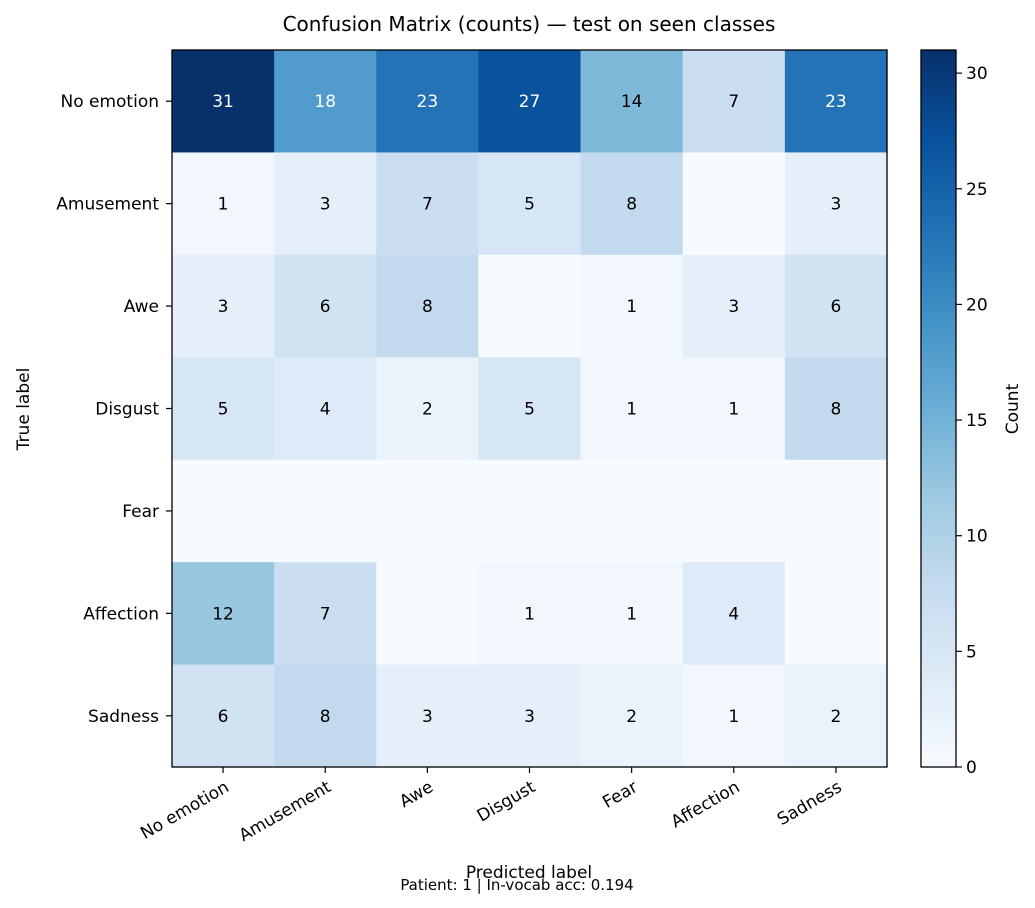 The image size is (1035, 908). Describe the element at coordinates (977, 190) in the screenshot. I see `colorbar-tick-label: 25` at that location.